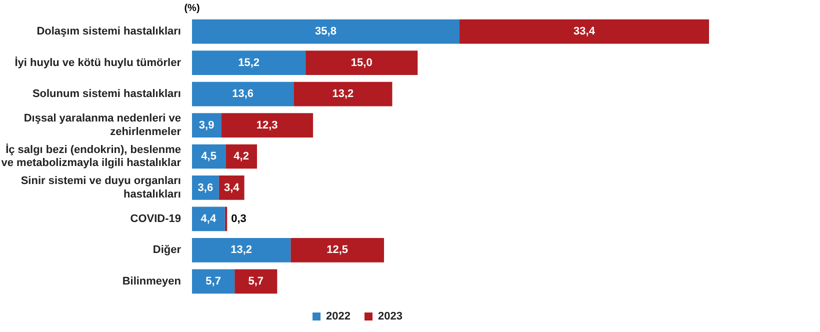 The width and height of the screenshot is (820, 332). I want to click on data-label: 4,5, so click(208, 156).